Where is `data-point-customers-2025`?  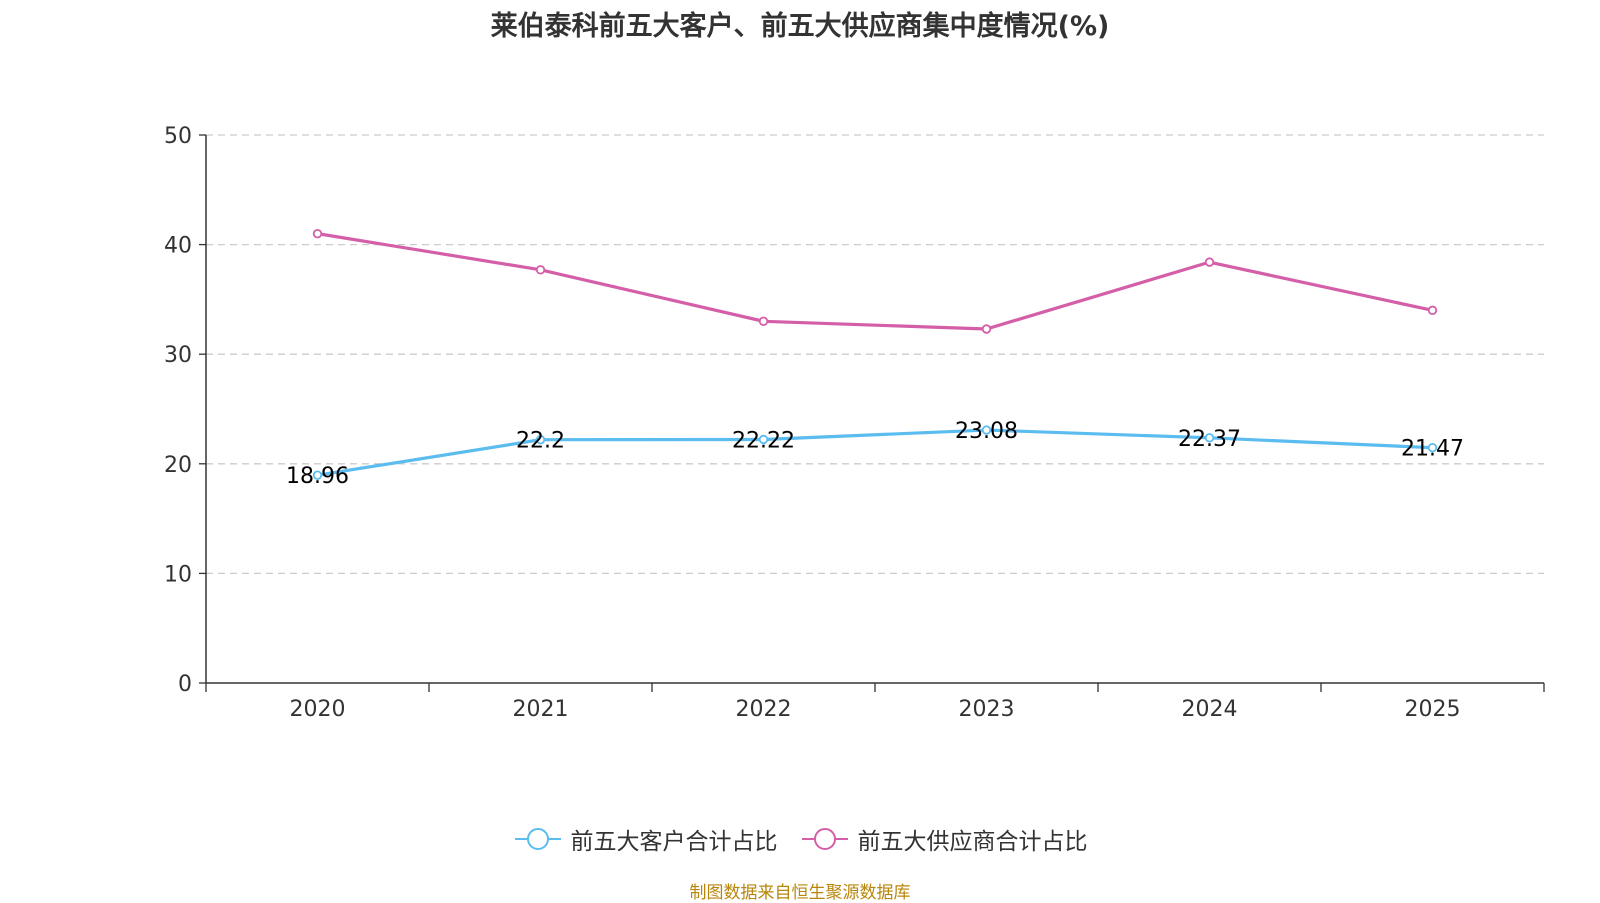 data-point-customers-2025 is located at coordinates (1432, 447).